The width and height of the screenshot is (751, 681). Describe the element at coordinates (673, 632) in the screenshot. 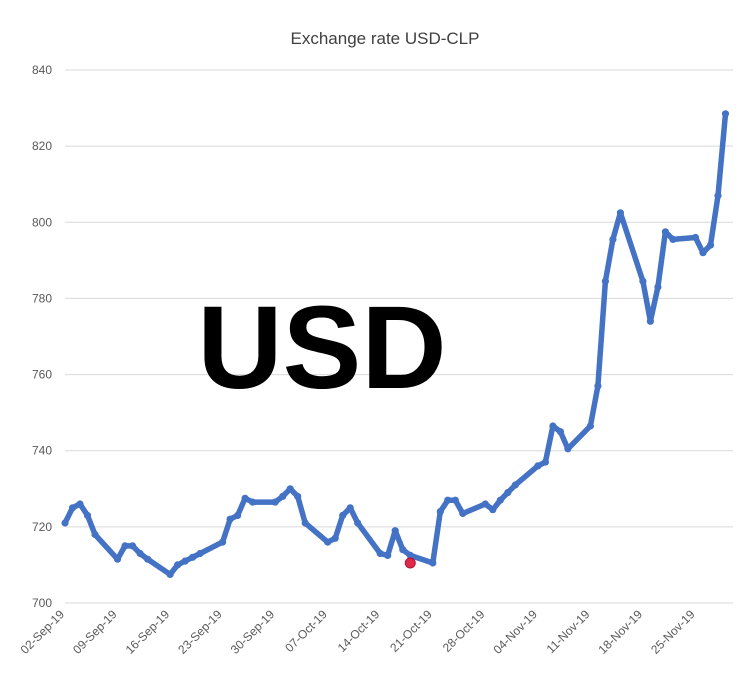

I see `x-tick-label: 25-Nov-19` at that location.